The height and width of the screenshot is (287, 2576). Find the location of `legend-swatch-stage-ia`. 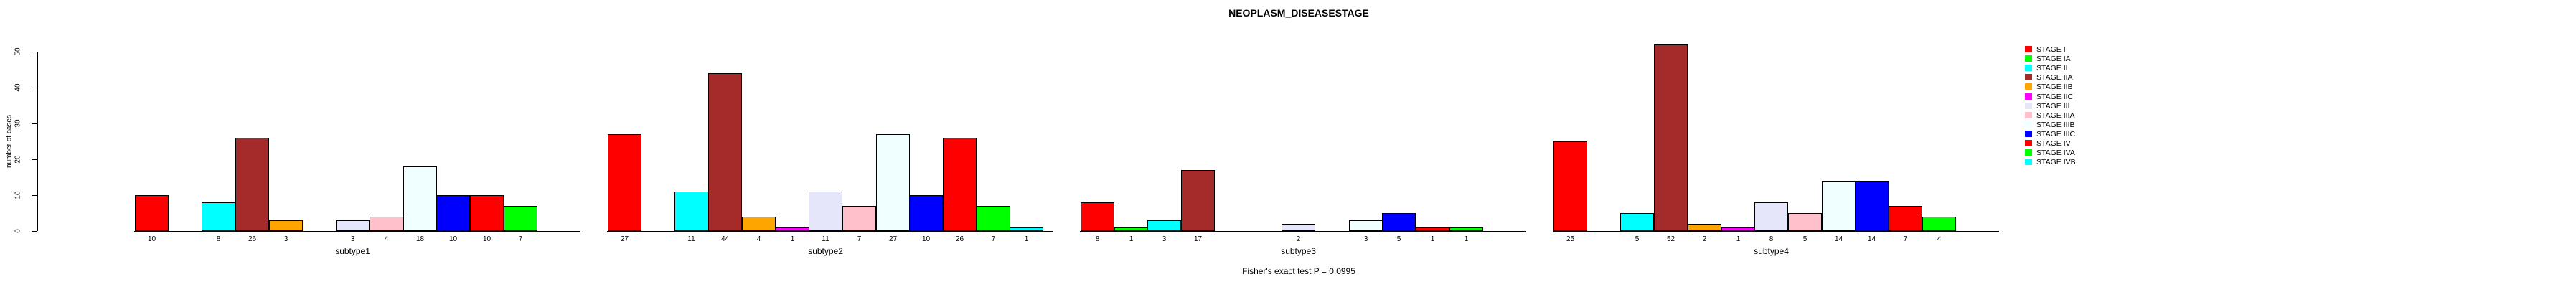

legend-swatch-stage-ia is located at coordinates (2028, 59).